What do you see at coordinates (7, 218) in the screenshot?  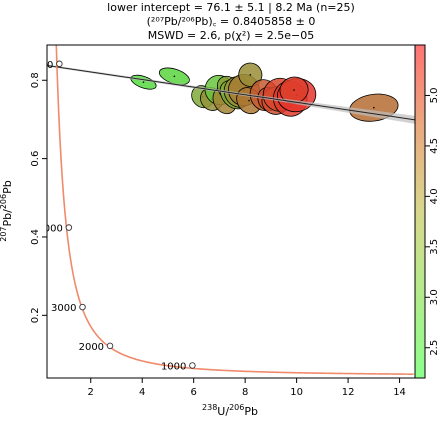 I see `y-label-mid: Pb/` at bounding box center [7, 218].